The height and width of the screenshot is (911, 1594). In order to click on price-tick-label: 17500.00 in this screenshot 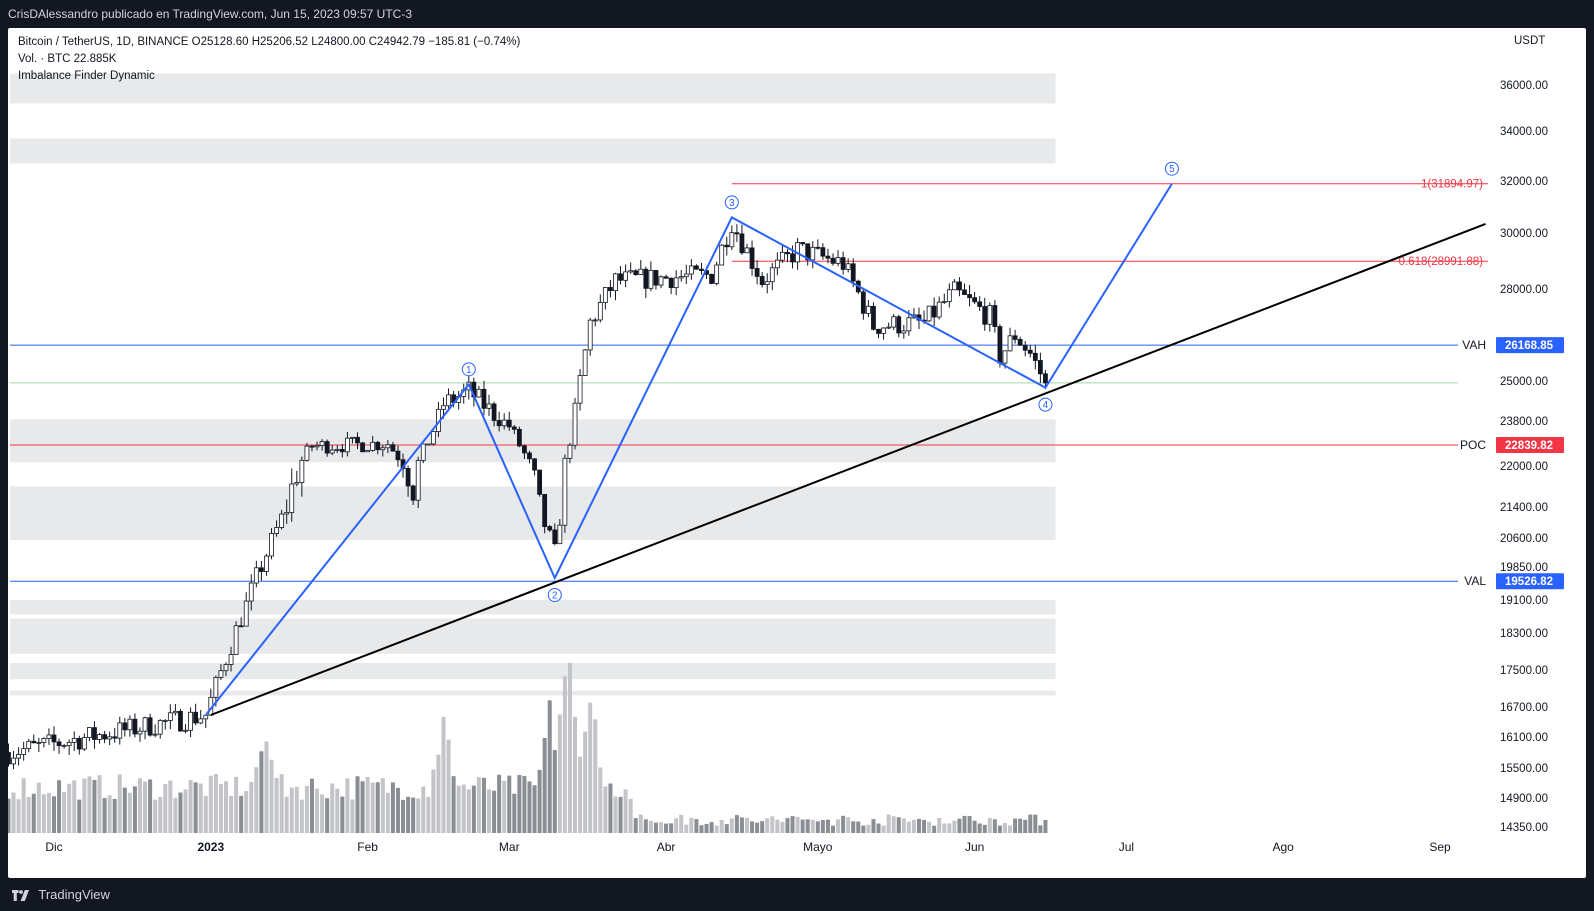, I will do `click(1524, 671)`.